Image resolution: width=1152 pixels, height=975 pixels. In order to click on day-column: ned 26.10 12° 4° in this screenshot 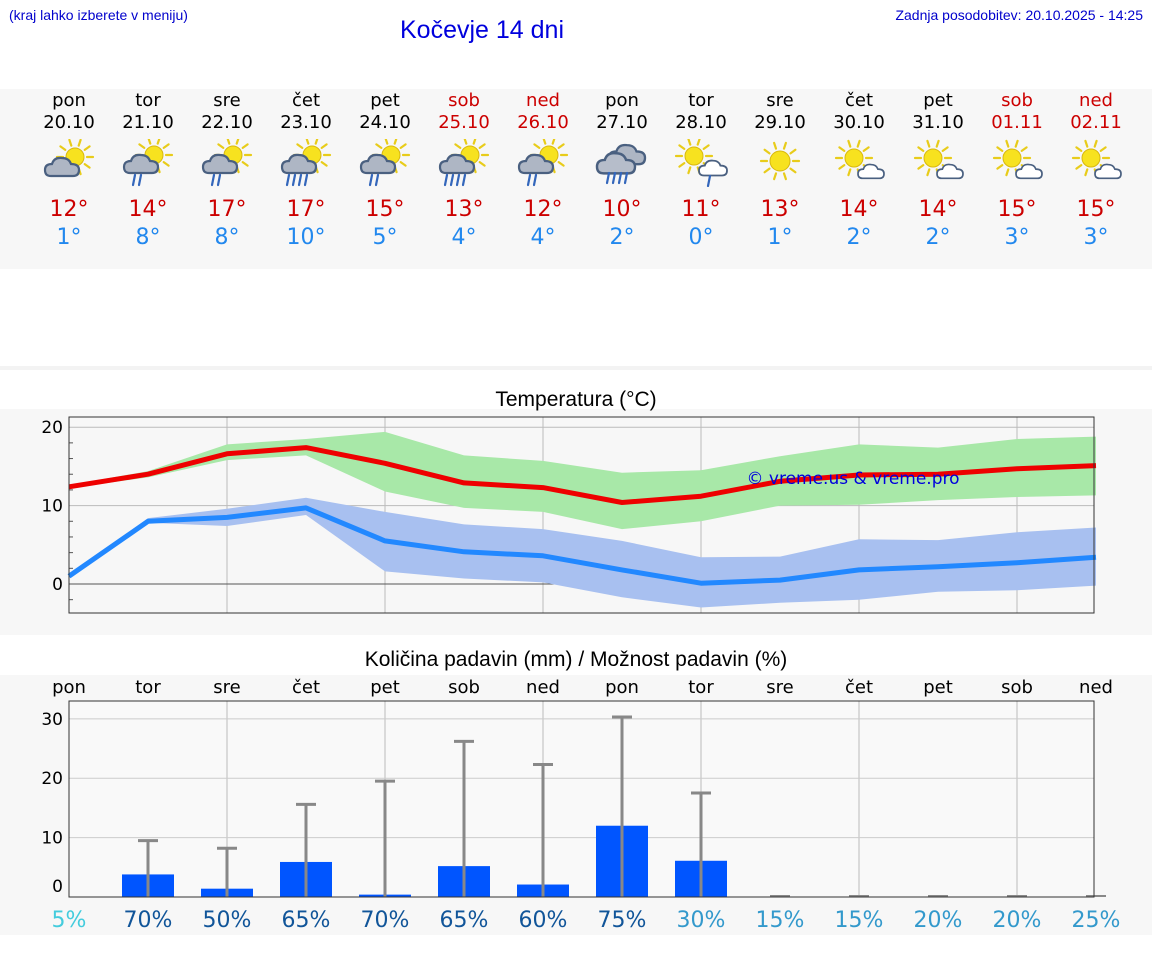, I will do `click(543, 170)`.